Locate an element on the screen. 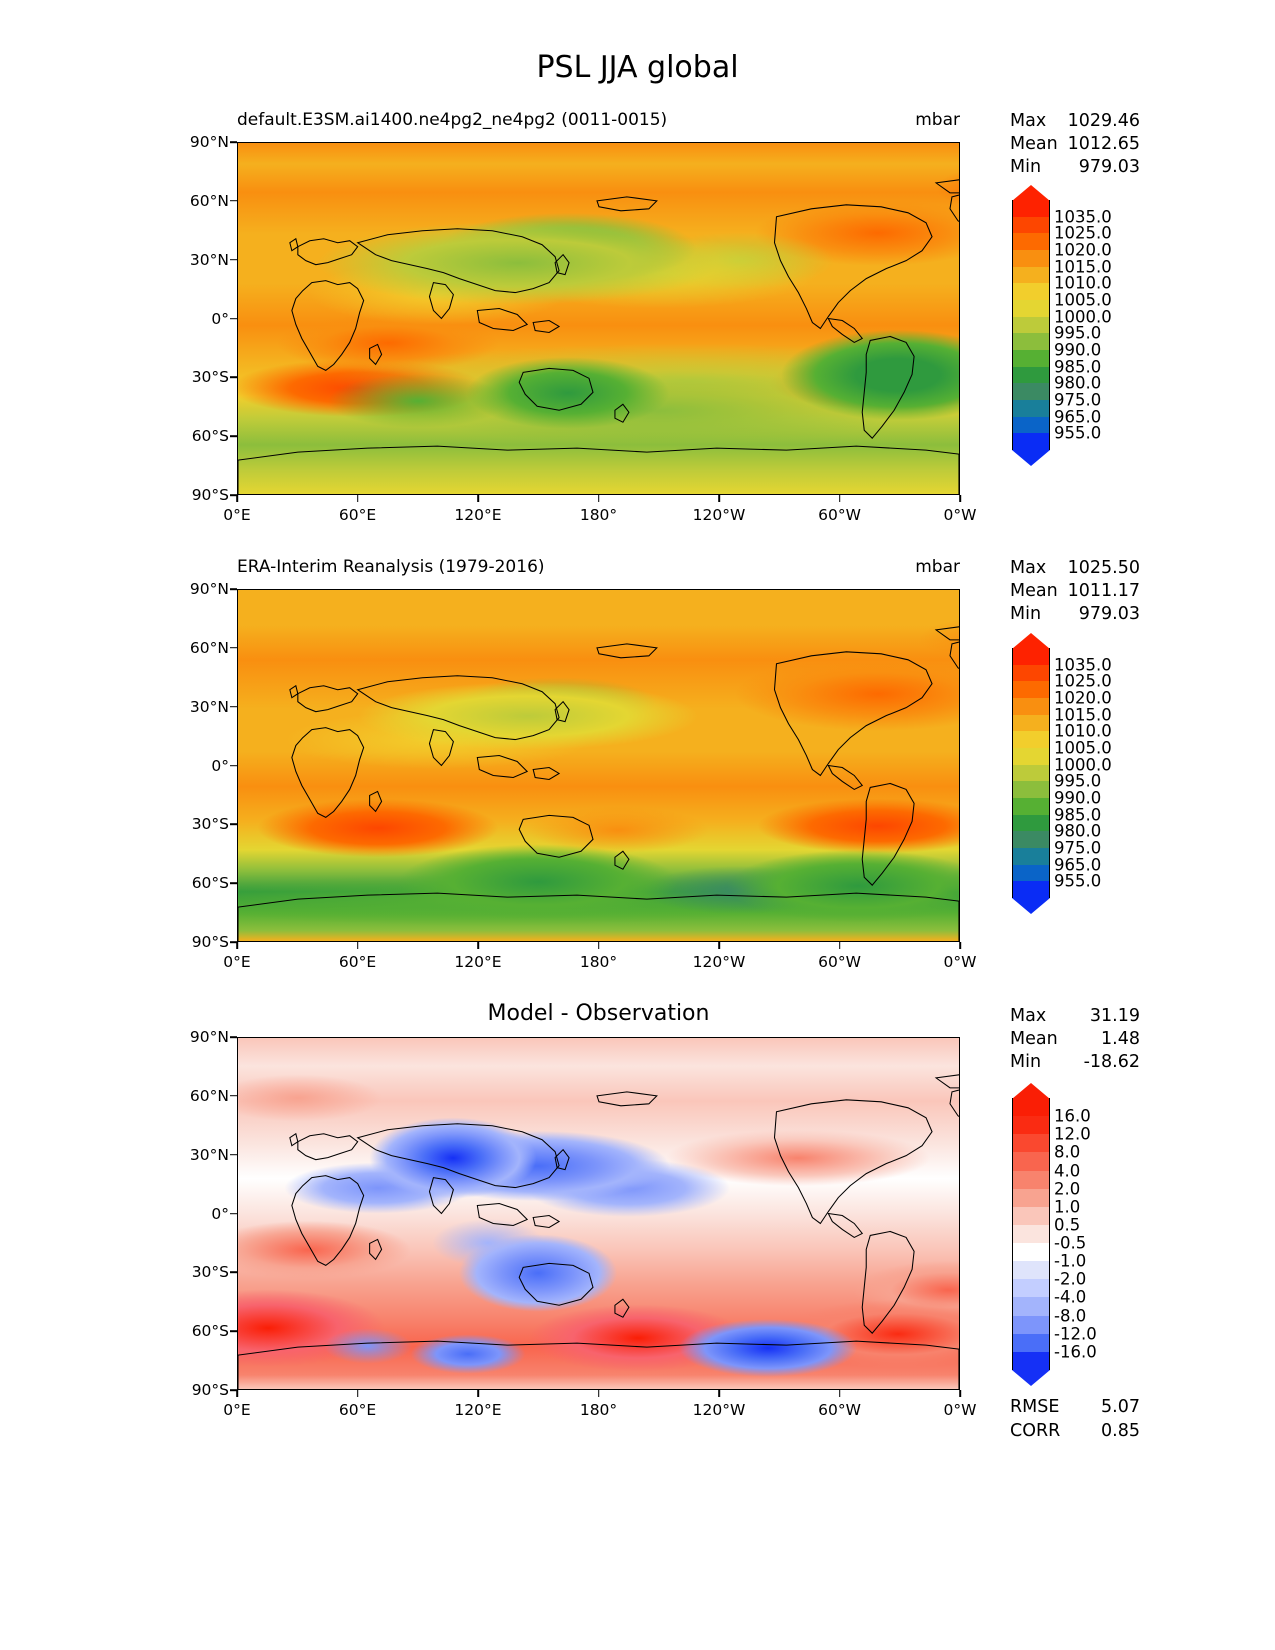  ytick-label: 90°N is located at coordinates (209, 142).